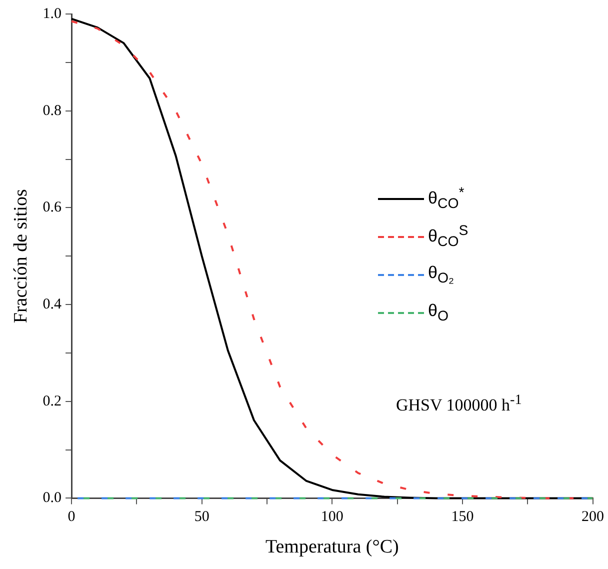 Image resolution: width=608 pixels, height=569 pixels. I want to click on annotation: GHSV 100000 h$^{-1}$, so click(459, 404).